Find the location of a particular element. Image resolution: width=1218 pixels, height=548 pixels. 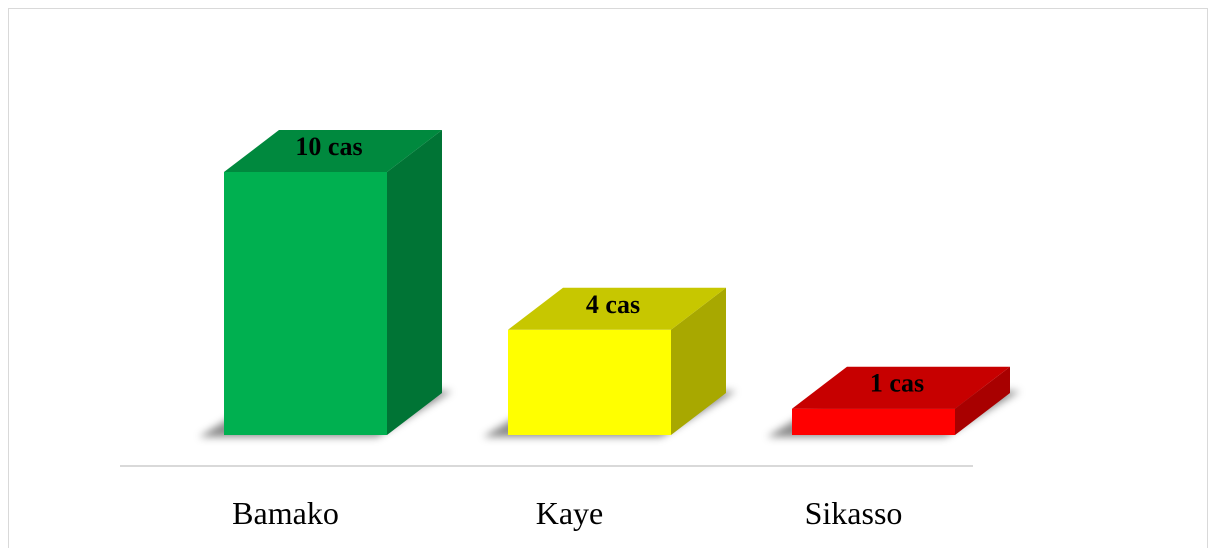

bar-front-bamako is located at coordinates (305, 303).